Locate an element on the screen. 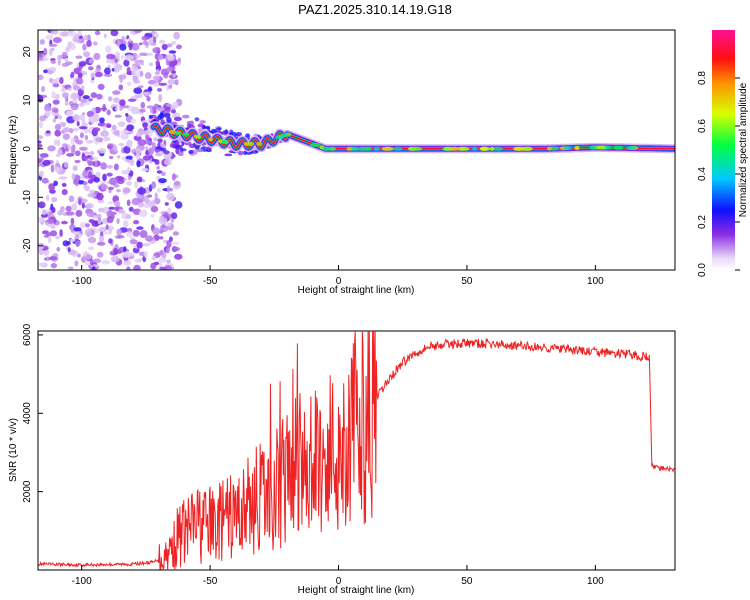 Image resolution: width=750 pixels, height=600 pixels. snr-y-tick-label: 4000 is located at coordinates (27, 413).